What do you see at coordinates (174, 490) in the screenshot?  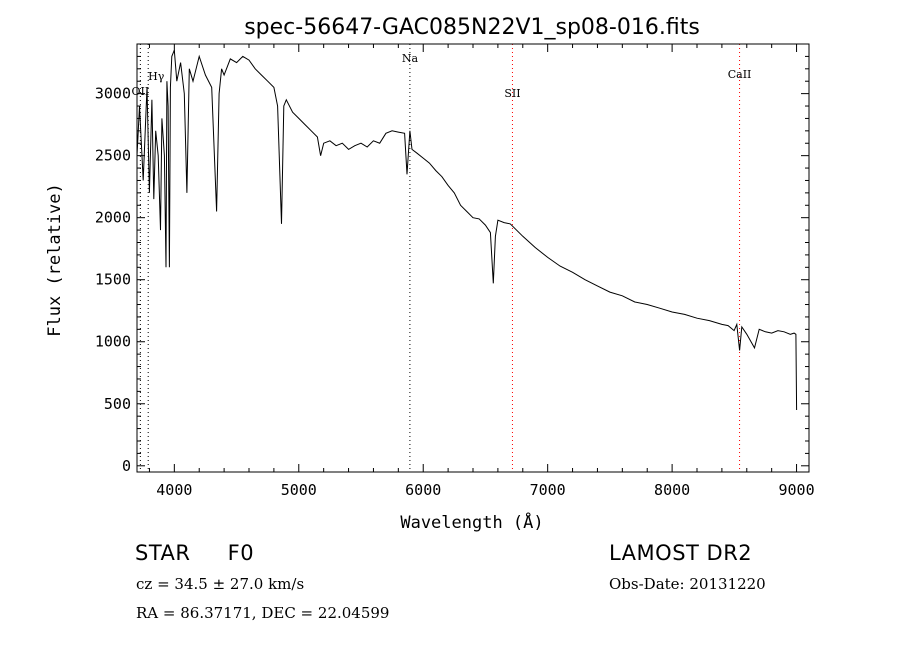 I see `x-tick-label-0: 4000` at bounding box center [174, 490].